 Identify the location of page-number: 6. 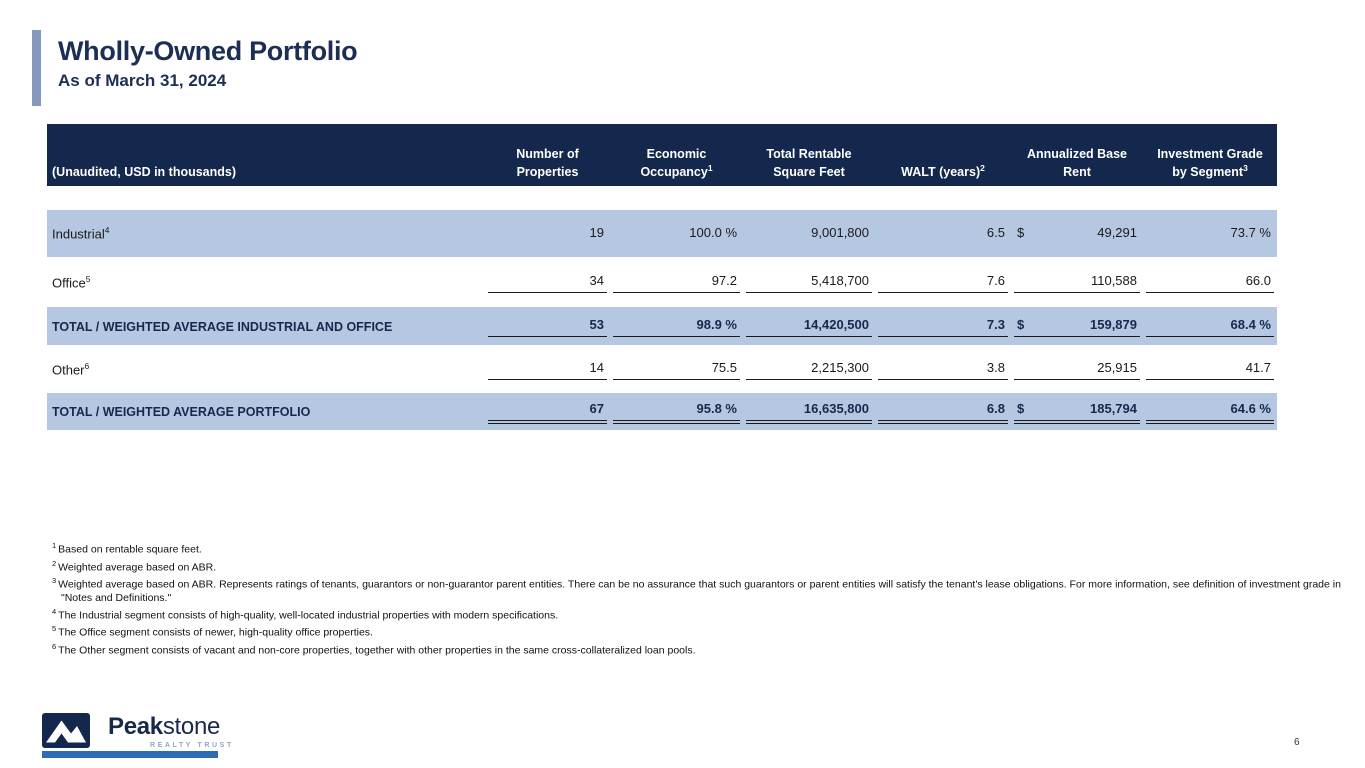
(1297, 742).